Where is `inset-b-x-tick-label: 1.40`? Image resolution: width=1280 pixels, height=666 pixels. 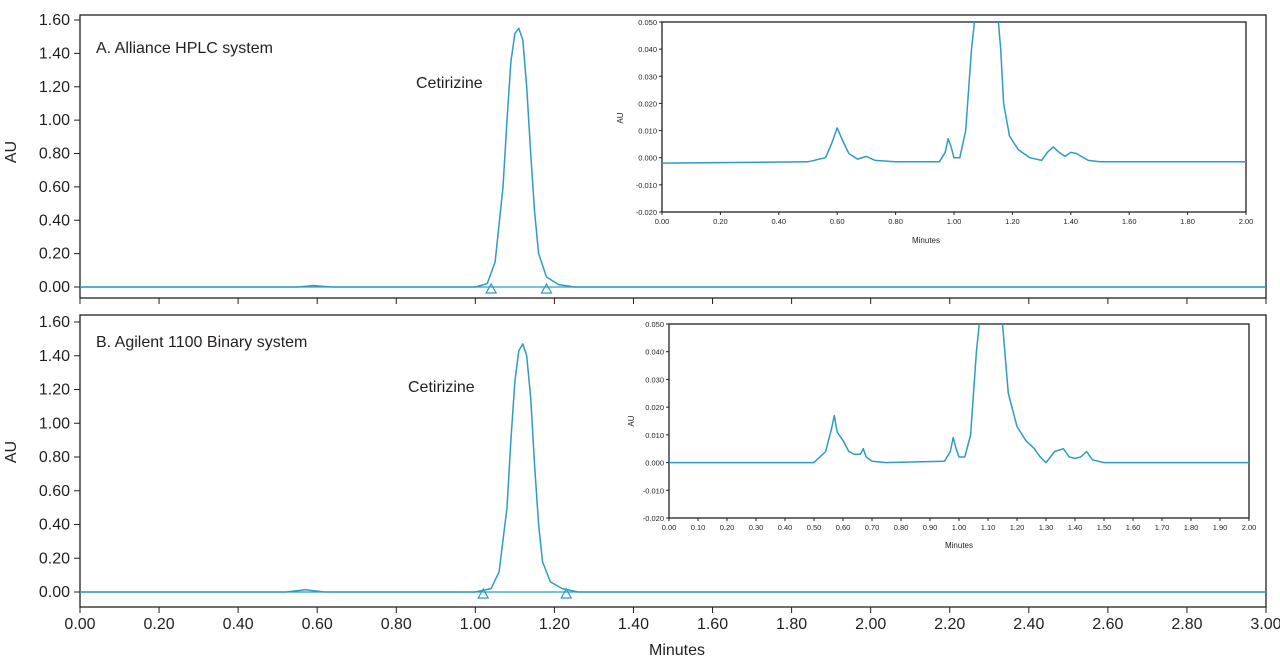 inset-b-x-tick-label: 1.40 is located at coordinates (1075, 527).